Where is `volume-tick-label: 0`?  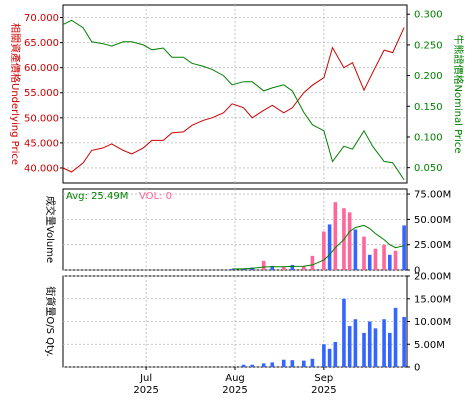
volume-tick-label: 0 is located at coordinates (417, 271).